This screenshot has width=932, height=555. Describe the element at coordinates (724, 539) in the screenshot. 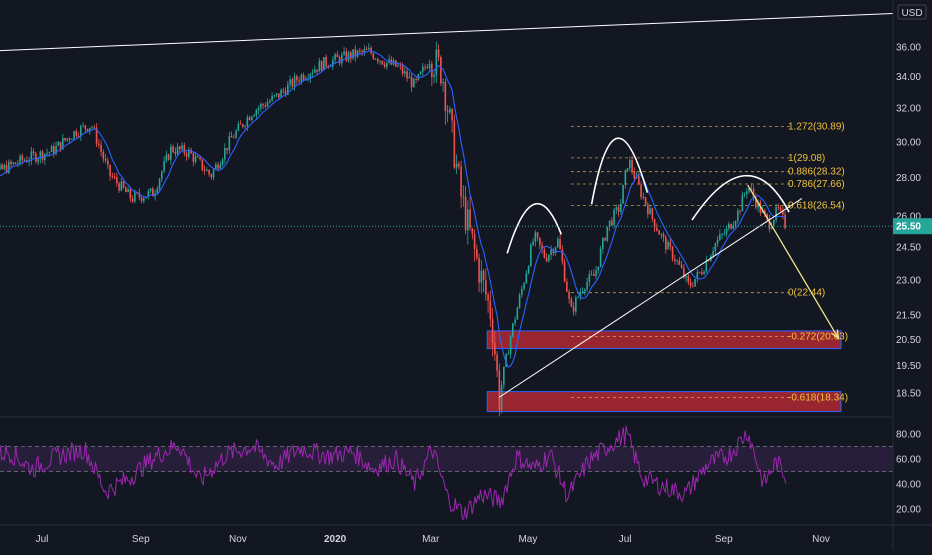

I see `time-tick-label: Sep` at that location.